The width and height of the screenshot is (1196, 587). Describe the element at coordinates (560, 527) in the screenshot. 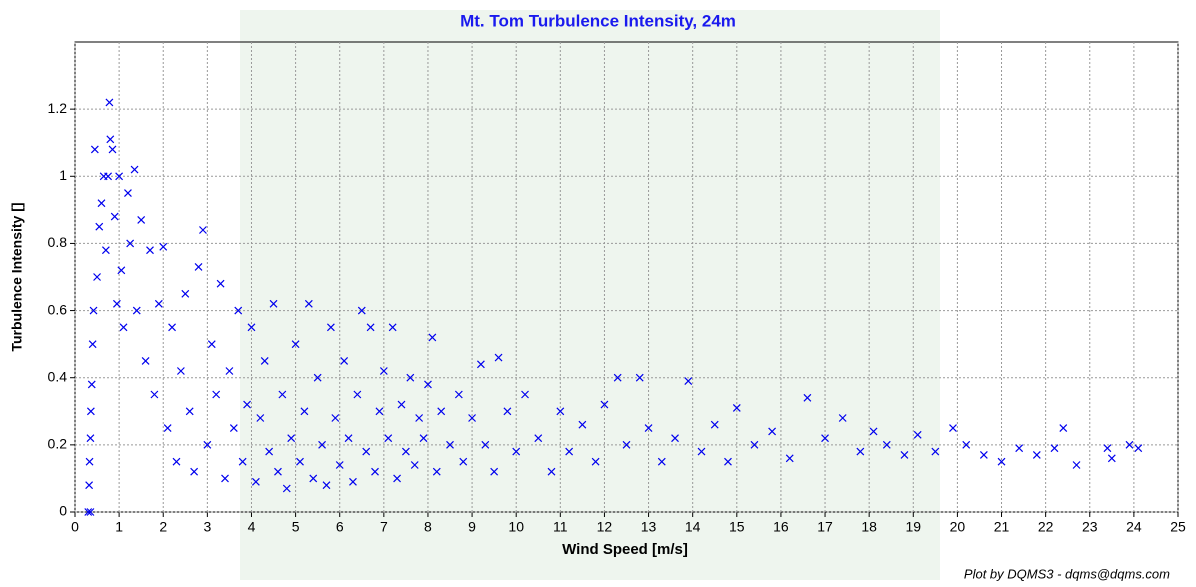

I see `x-tick-label: 11` at that location.